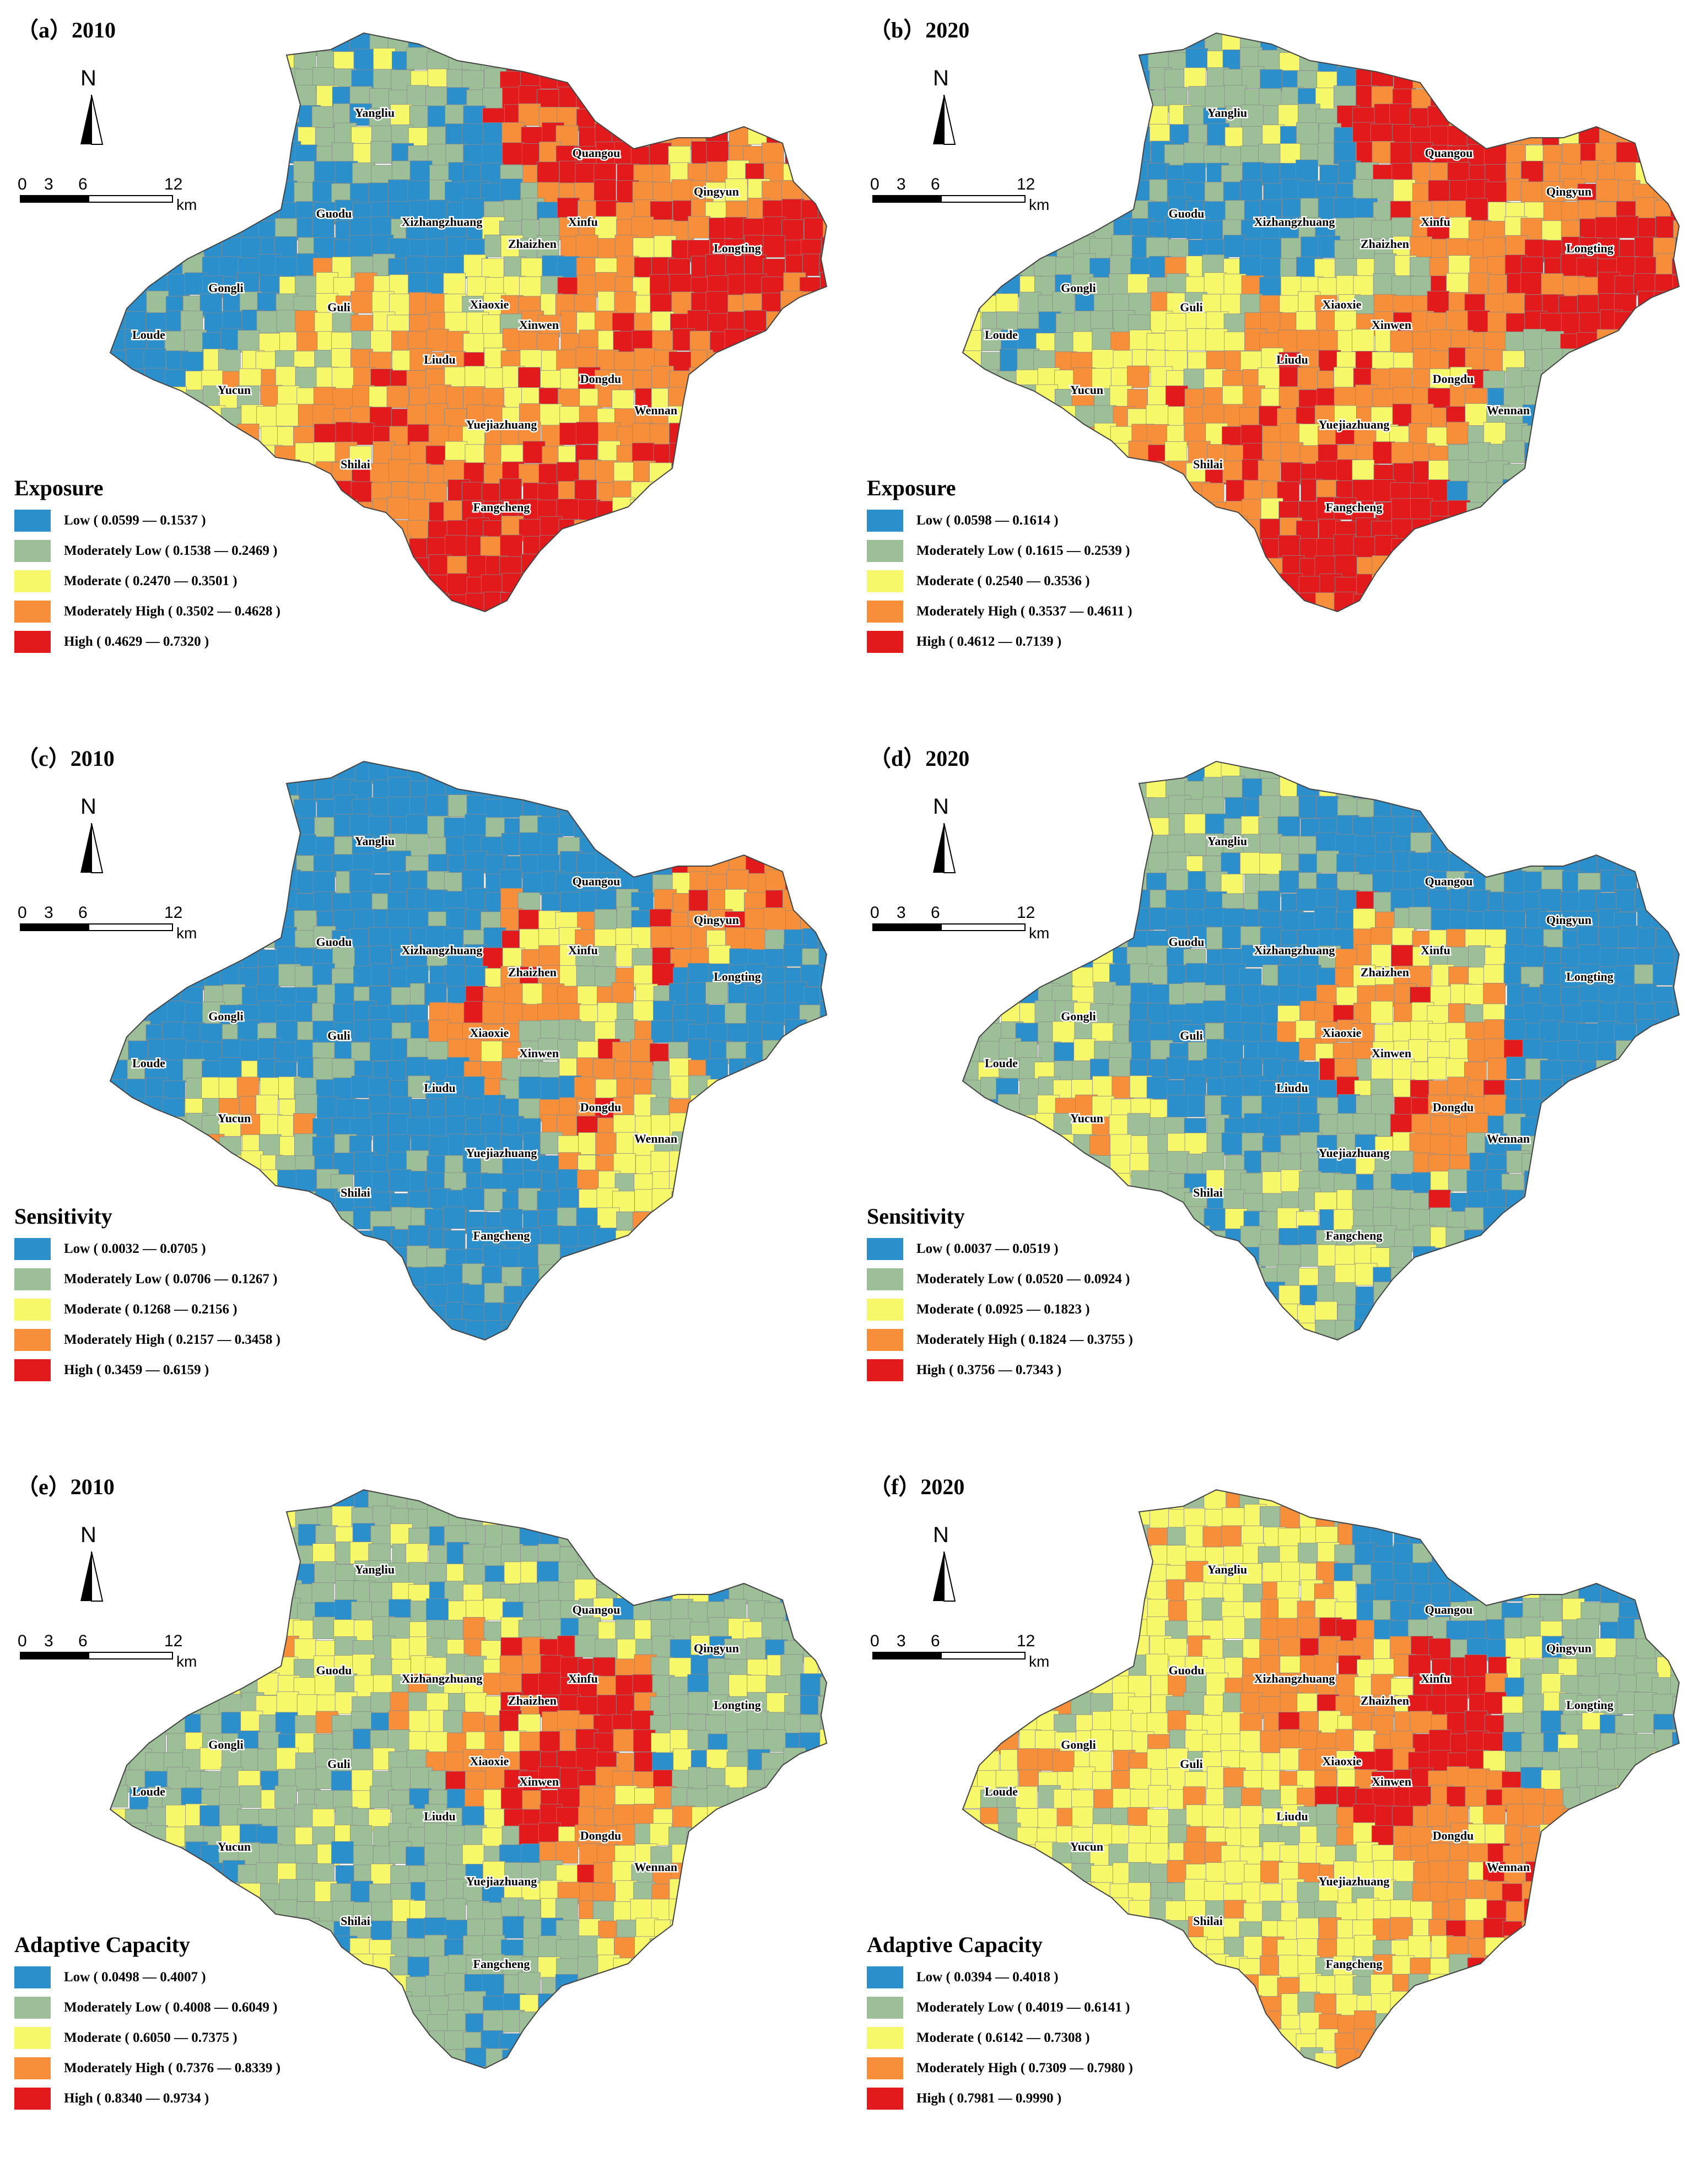 Image resolution: width=1705 pixels, height=2184 pixels. What do you see at coordinates (988, 520) in the screenshot?
I see `legend-label: Low ( 0.0598 — 0.1614 )` at bounding box center [988, 520].